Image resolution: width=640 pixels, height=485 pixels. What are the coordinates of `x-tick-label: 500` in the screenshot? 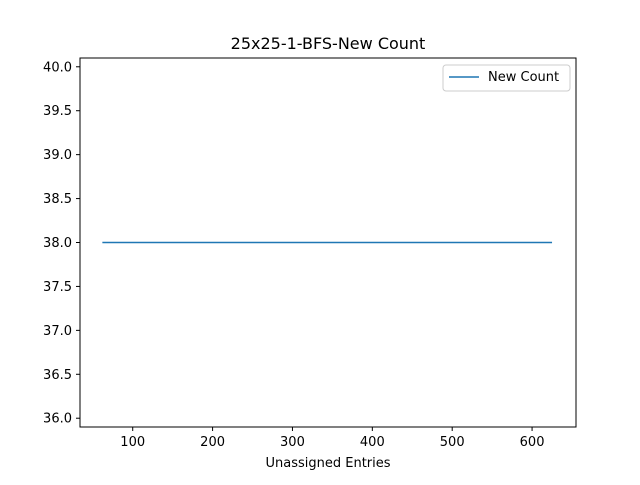 It's located at (452, 442).